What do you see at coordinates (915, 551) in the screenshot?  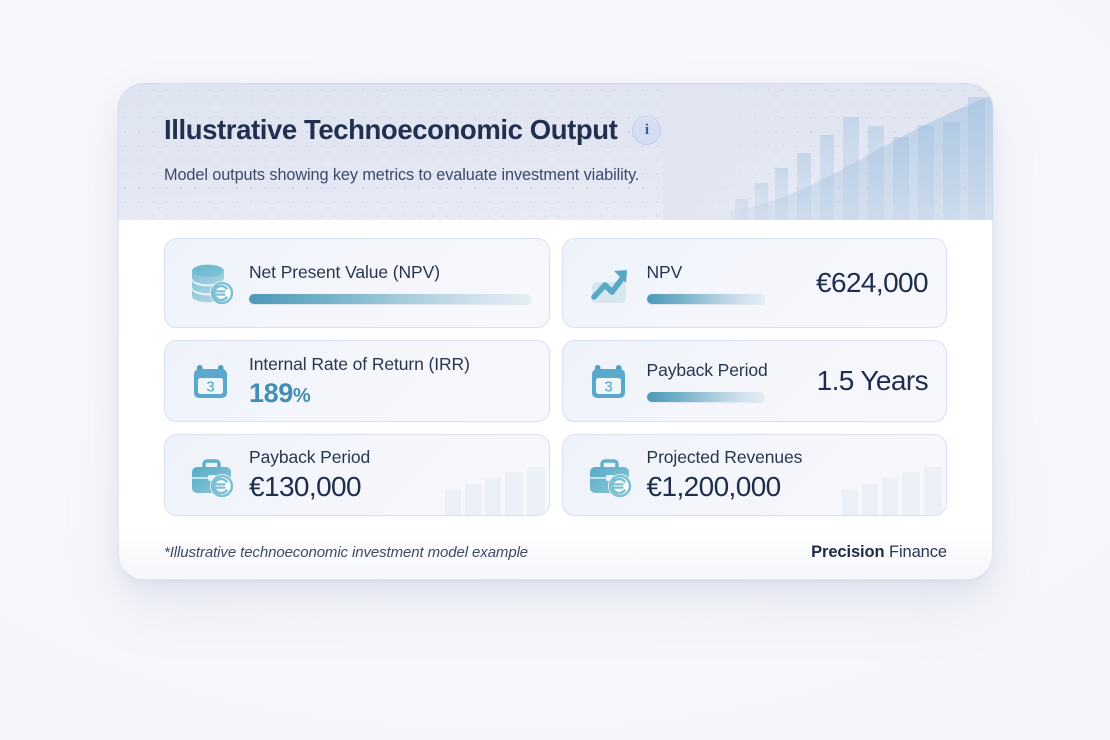 I see `brand-name-rest: Finance` at bounding box center [915, 551].